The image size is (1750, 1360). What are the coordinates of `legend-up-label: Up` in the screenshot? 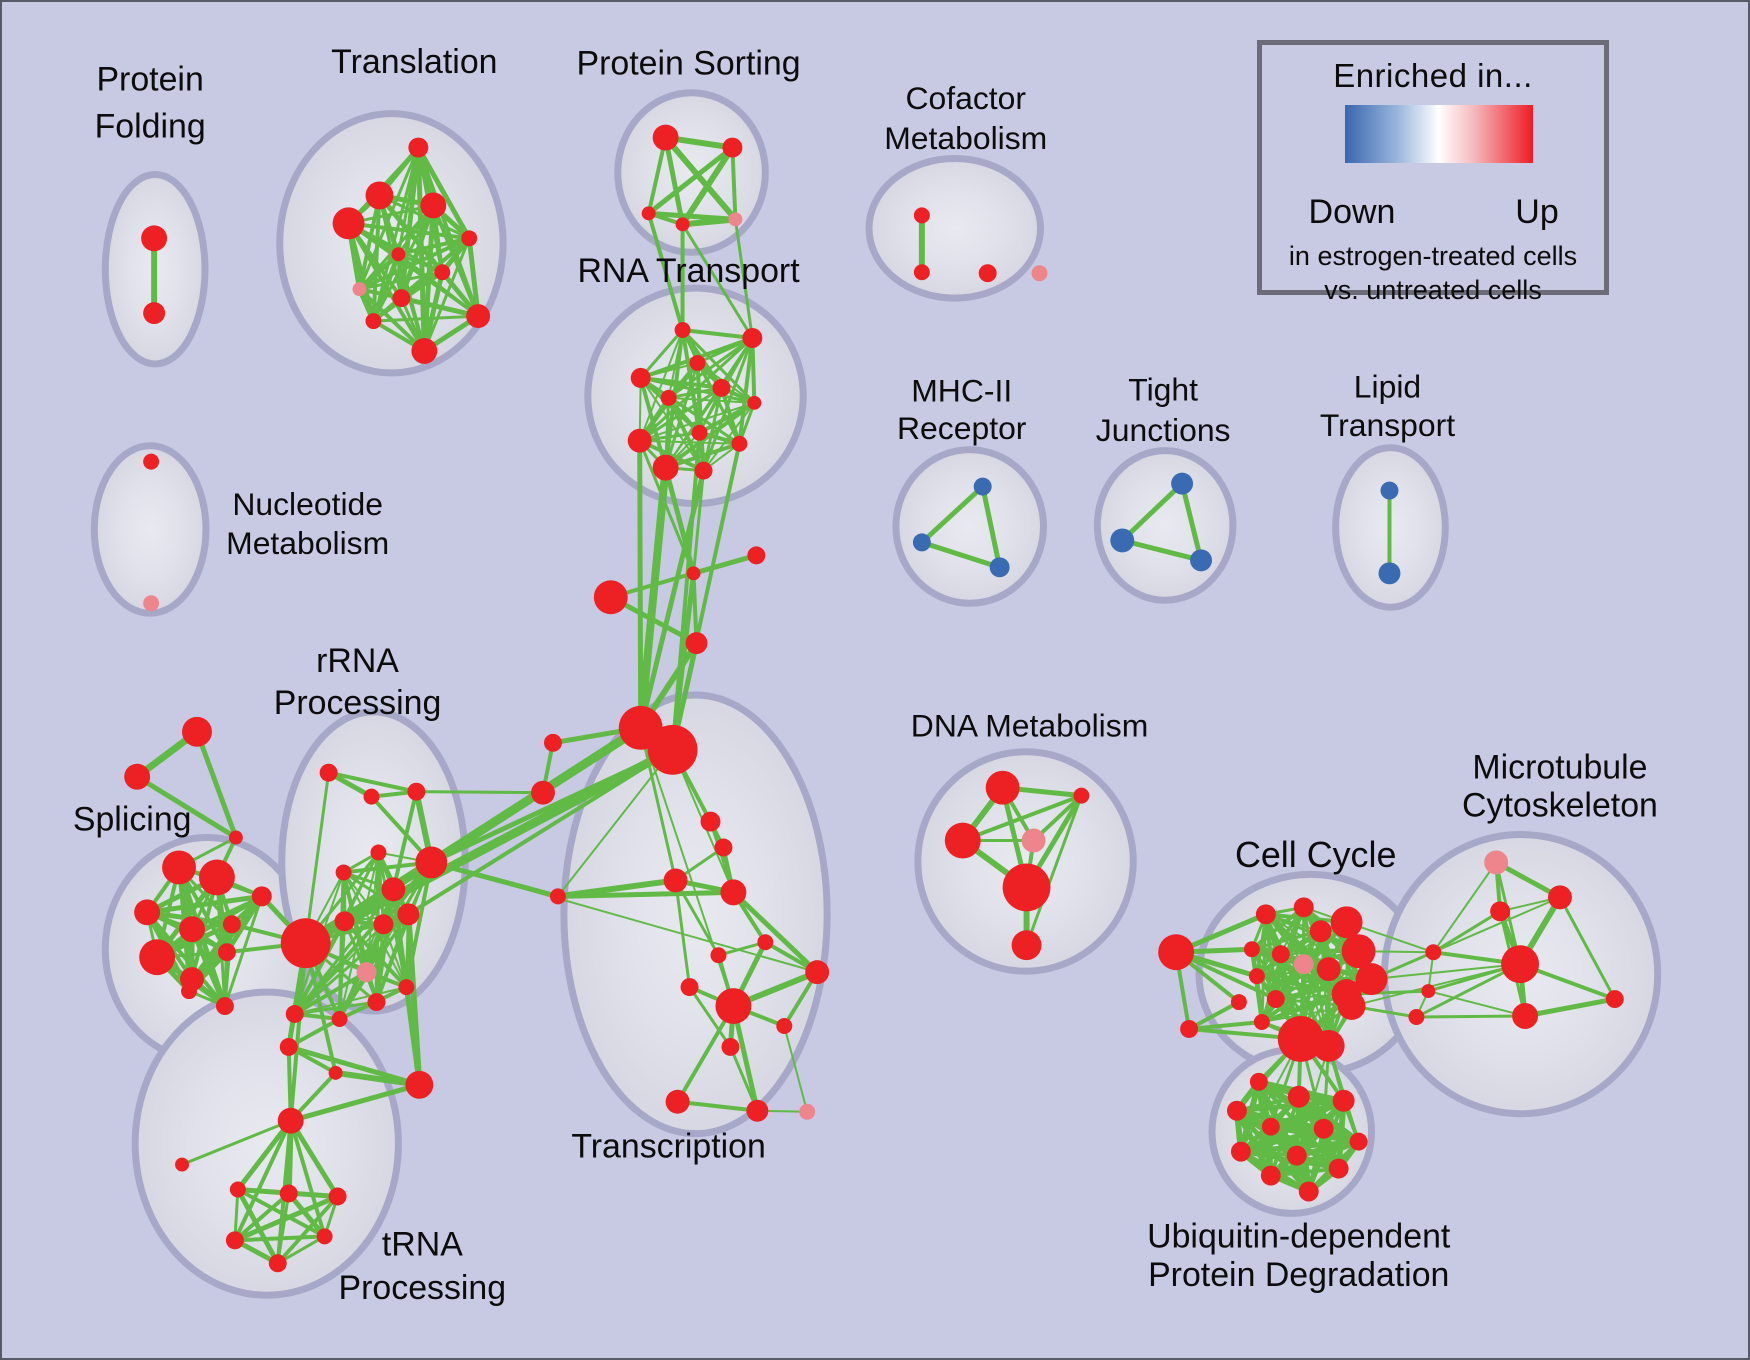 It's located at (1537, 212).